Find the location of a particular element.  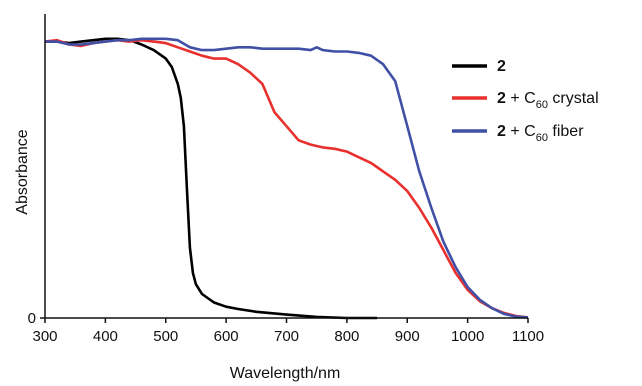

x-axis-title: Wavelength/nm is located at coordinates (285, 373).